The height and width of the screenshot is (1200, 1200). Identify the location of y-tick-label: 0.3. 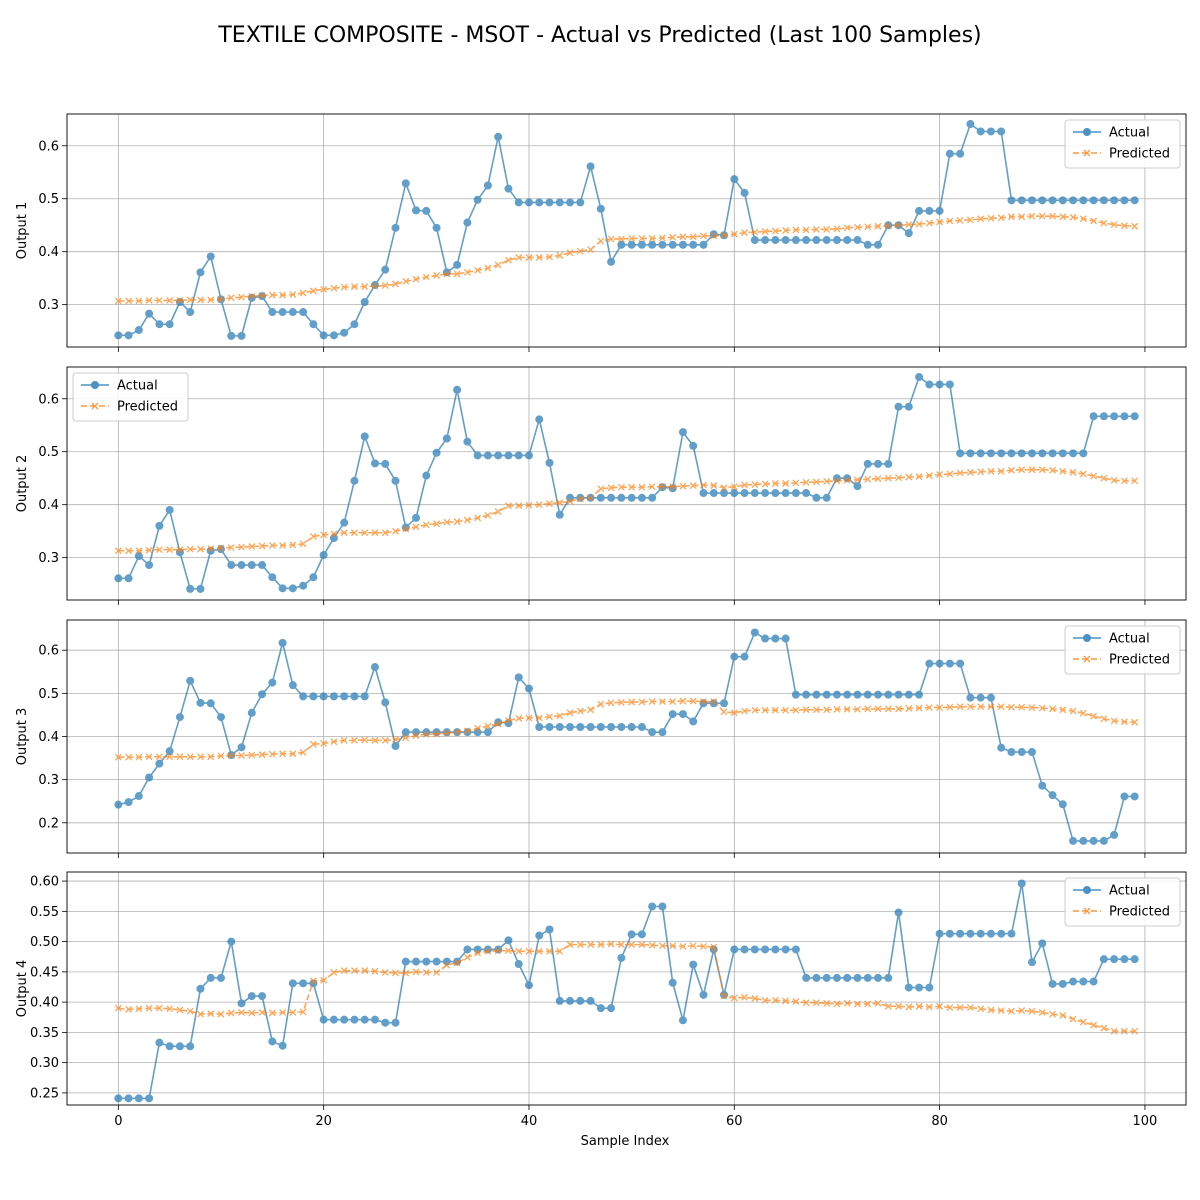
(48, 780).